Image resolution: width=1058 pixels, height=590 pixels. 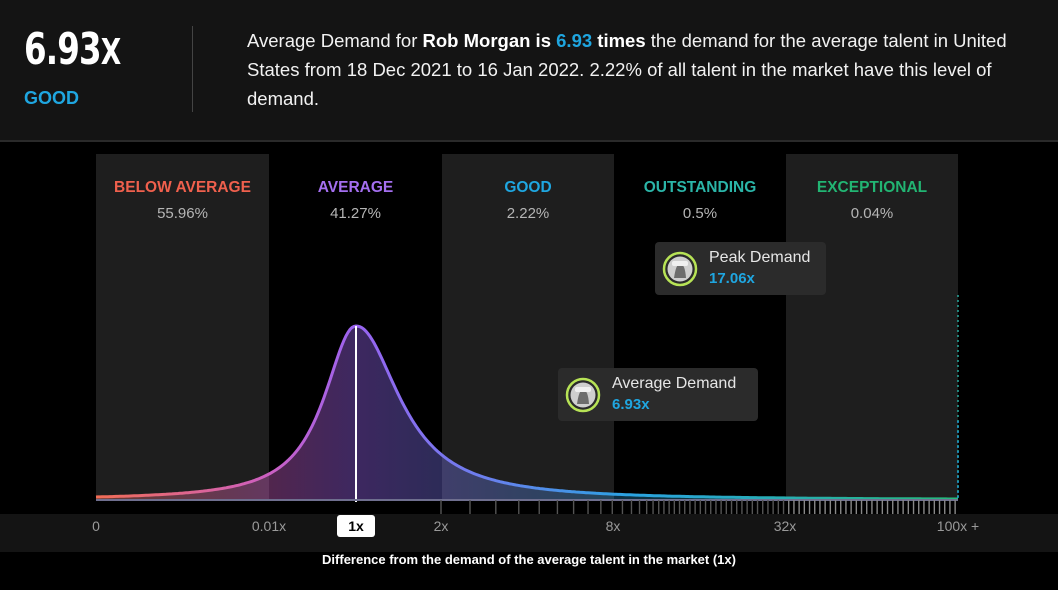 I want to click on summary-part: times, so click(x=619, y=40).